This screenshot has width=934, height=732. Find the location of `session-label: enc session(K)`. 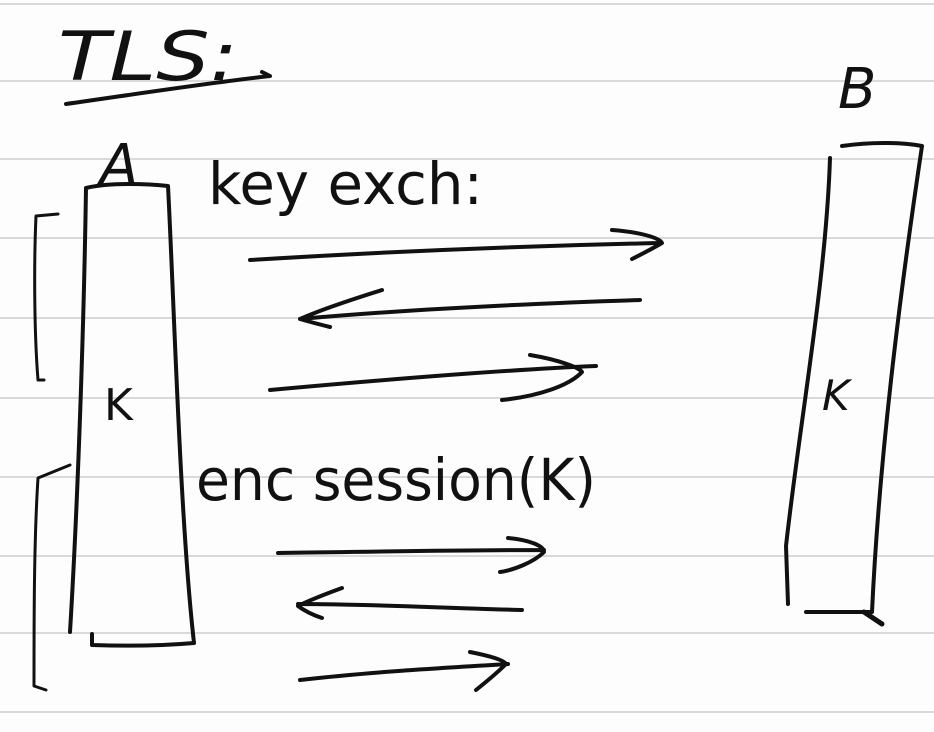

session-label: enc session(K) is located at coordinates (396, 480).